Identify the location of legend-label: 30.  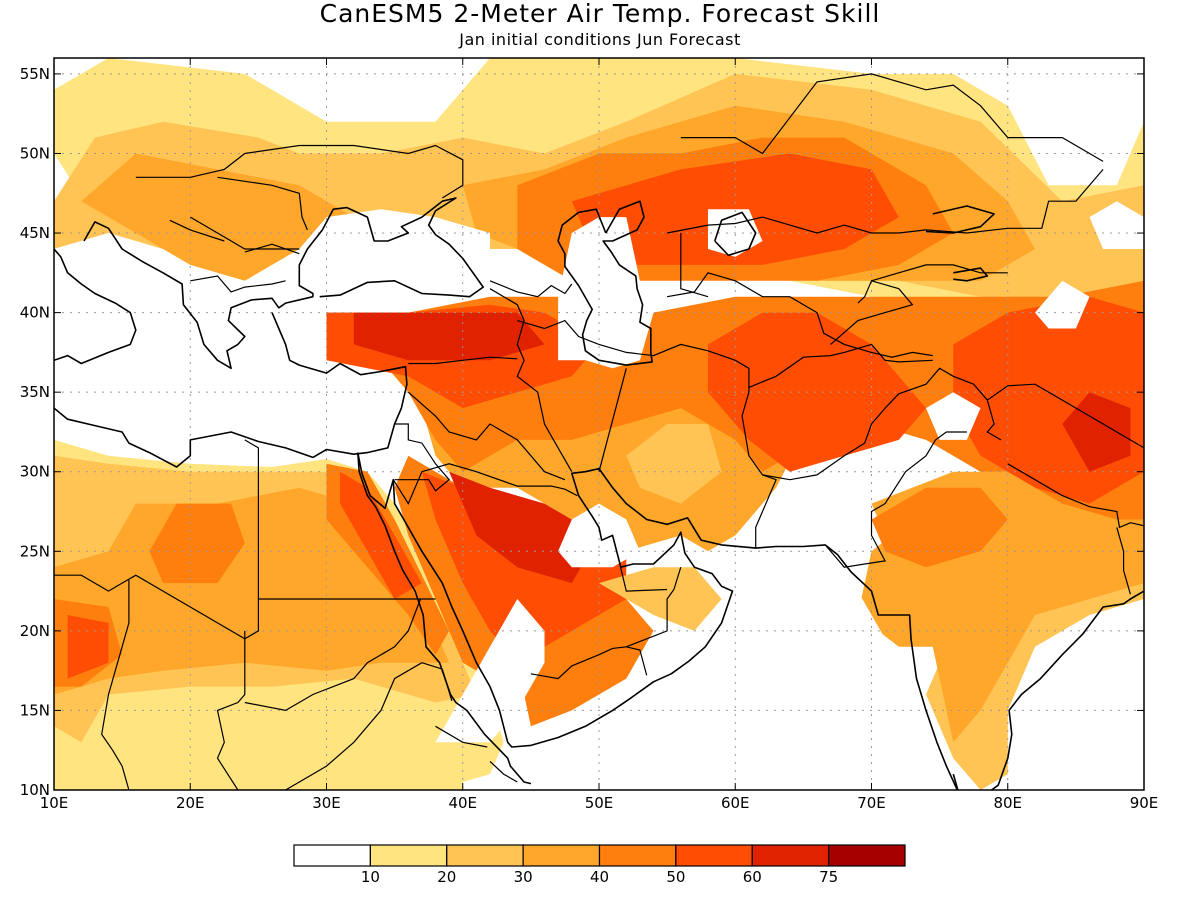
(523, 877).